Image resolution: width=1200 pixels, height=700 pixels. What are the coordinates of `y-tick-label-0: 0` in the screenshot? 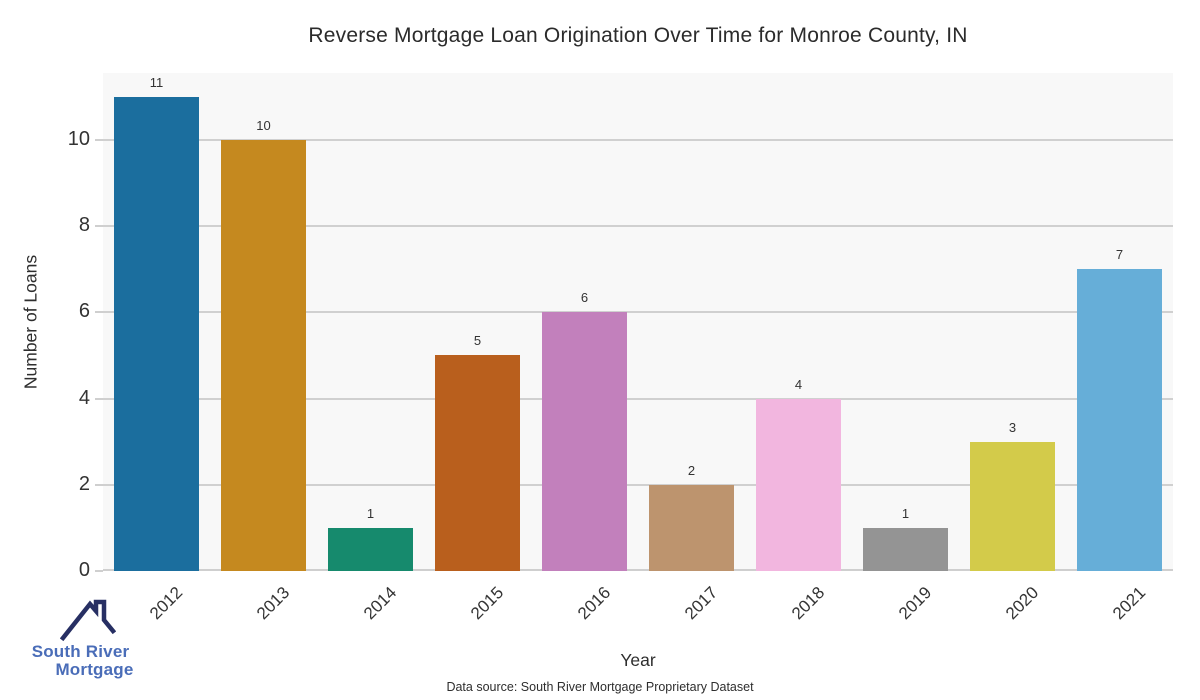 It's located at (84, 570).